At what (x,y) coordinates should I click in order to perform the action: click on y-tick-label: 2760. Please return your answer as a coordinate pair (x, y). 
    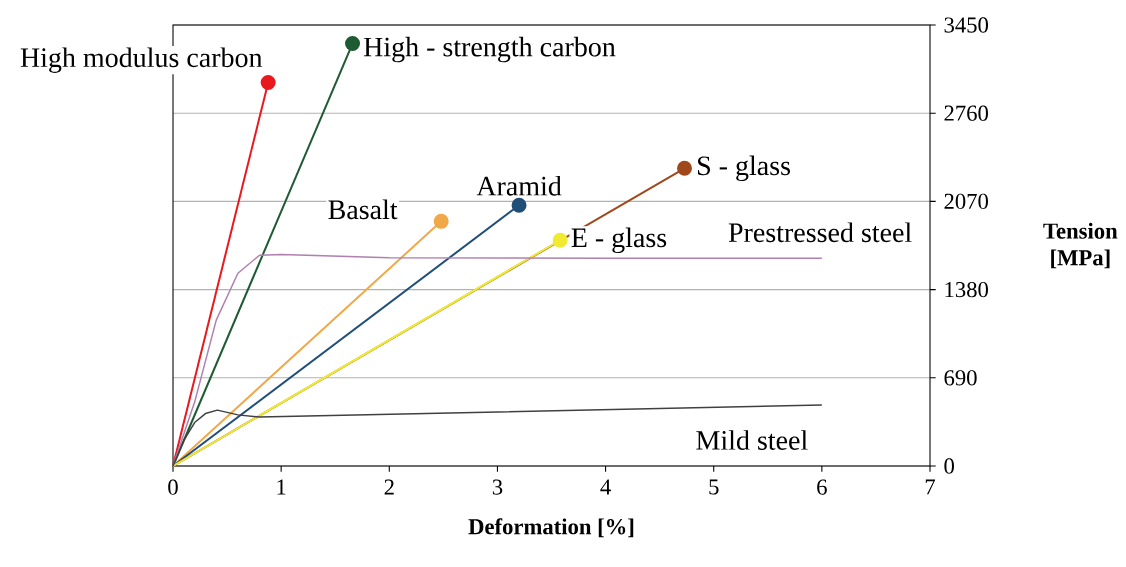
    Looking at the image, I should click on (966, 113).